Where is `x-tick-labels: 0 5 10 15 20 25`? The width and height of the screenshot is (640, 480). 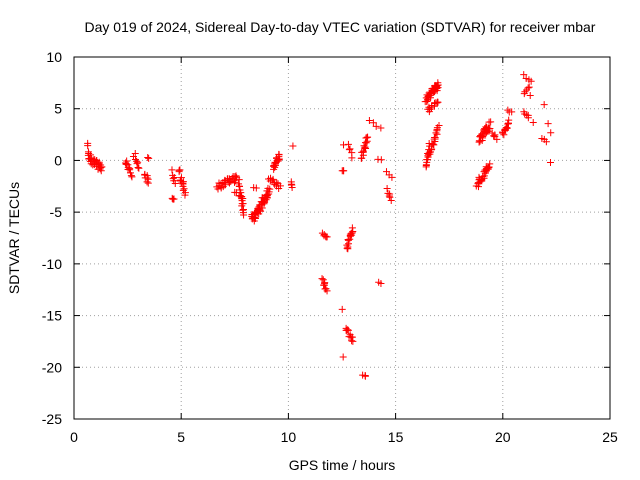
x-tick-labels: 0 5 10 15 20 25 is located at coordinates (344, 437).